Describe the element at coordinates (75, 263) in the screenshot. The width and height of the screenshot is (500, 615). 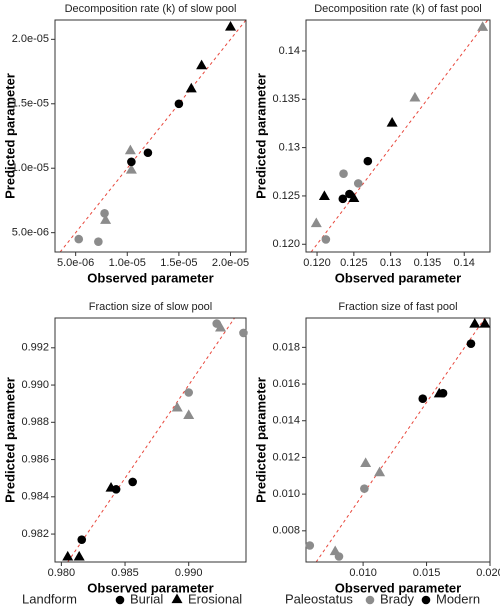
I see `x-tick-label: 5.0e-06` at that location.